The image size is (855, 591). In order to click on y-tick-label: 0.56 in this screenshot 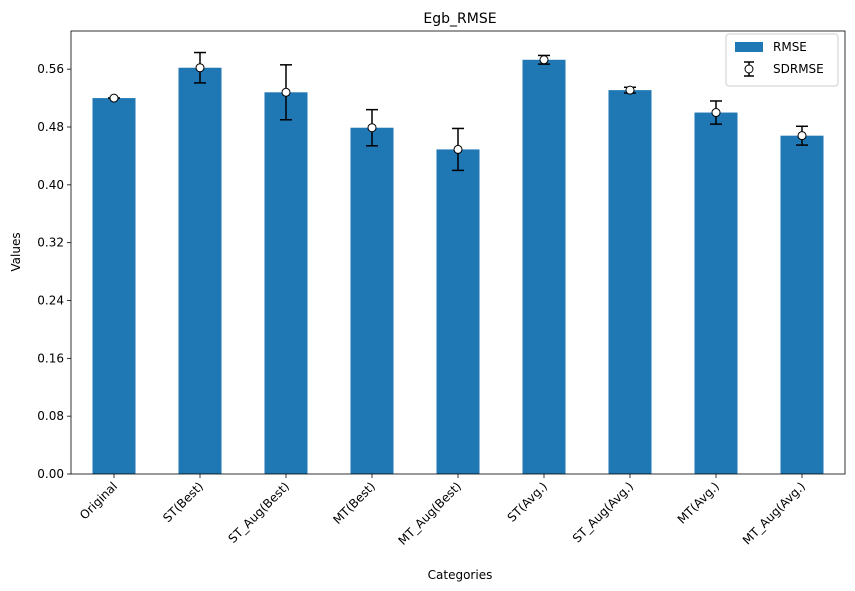, I will do `click(50, 69)`.